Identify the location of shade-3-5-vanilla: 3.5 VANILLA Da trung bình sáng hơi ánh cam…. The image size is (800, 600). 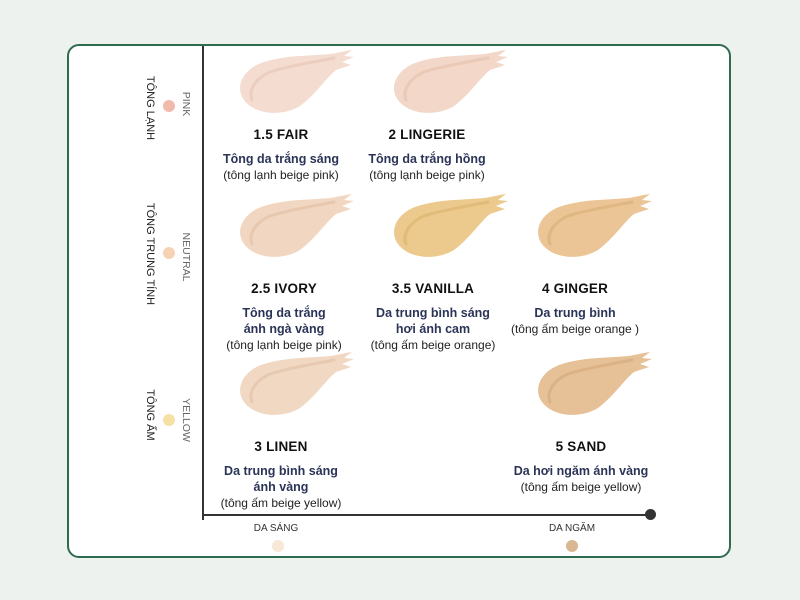
(433, 317).